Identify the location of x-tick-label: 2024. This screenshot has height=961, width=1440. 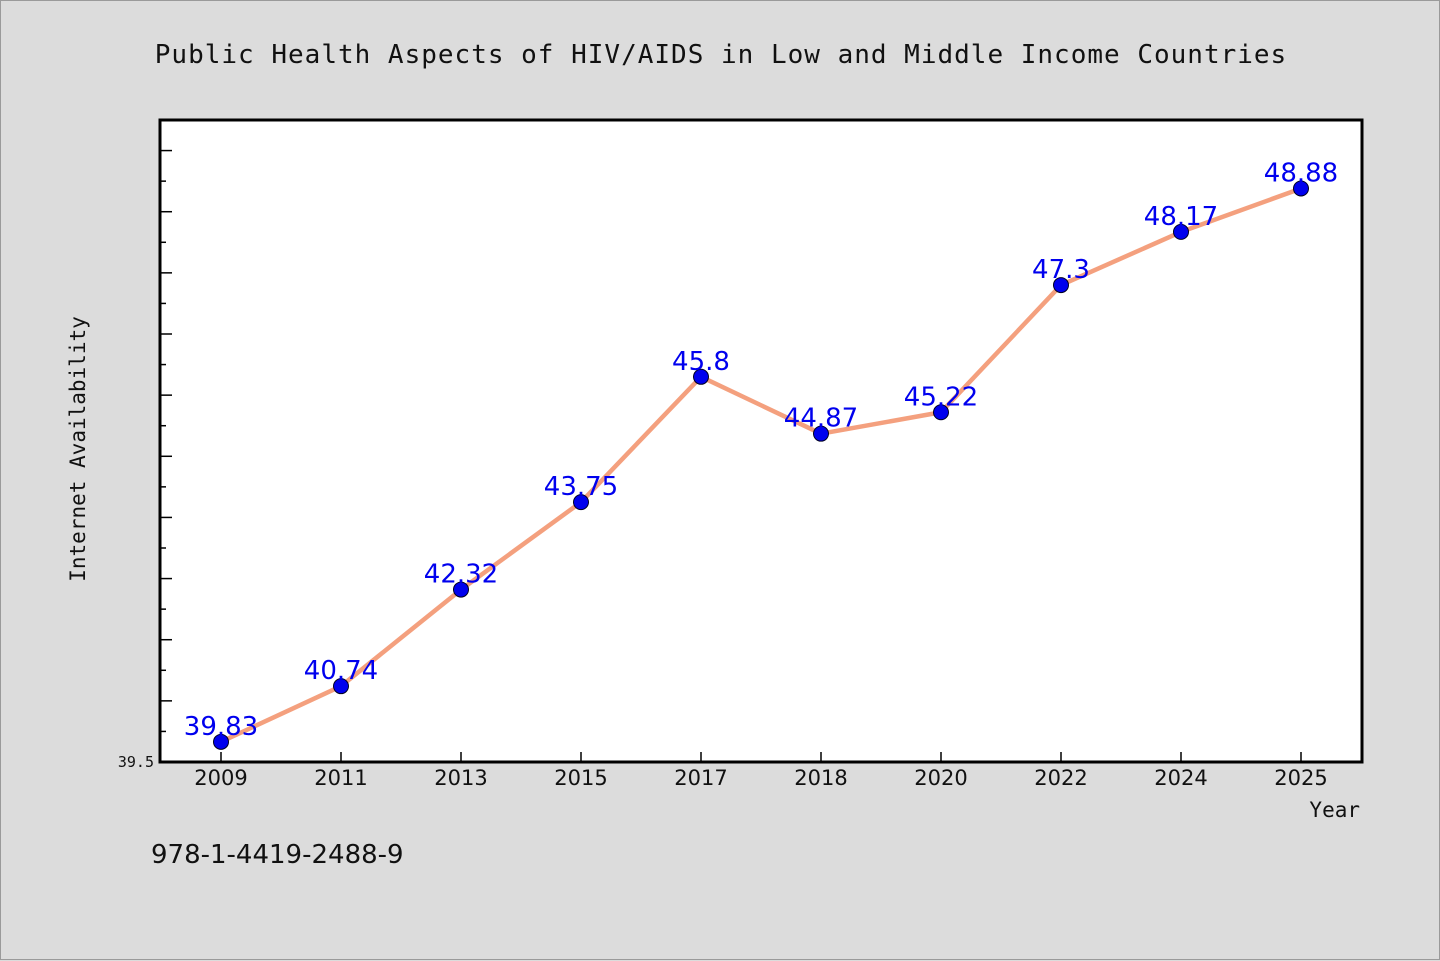
(1180, 778).